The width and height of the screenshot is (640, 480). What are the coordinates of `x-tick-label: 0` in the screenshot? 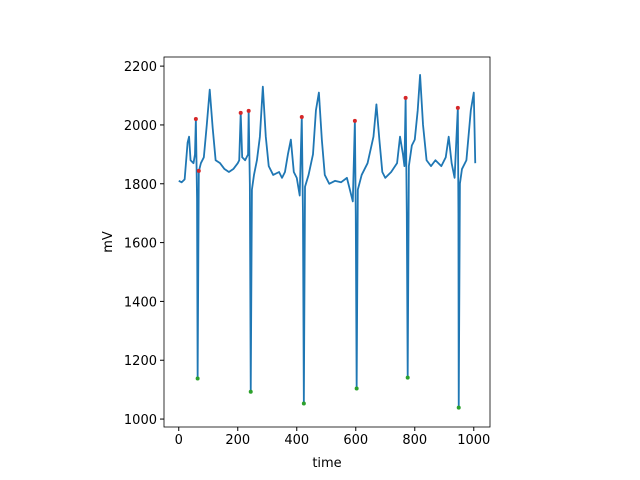 It's located at (179, 440).